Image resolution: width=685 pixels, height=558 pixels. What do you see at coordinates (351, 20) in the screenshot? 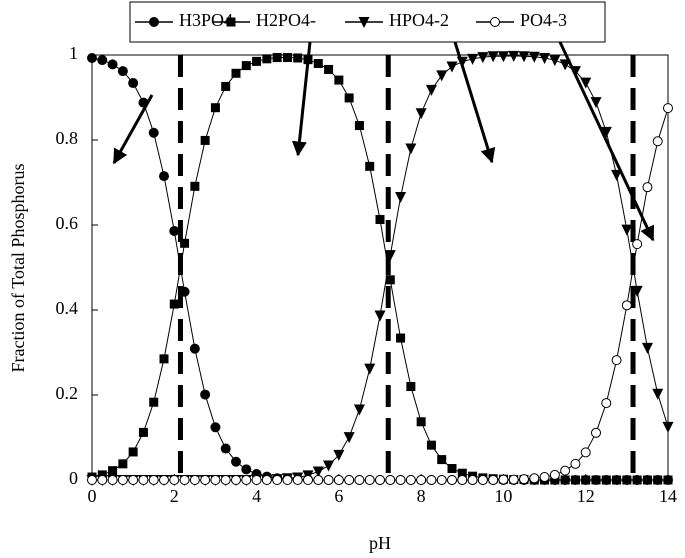
I see `legend: H3PO4 H2PO4- HPO4-2 PO4-3` at bounding box center [351, 20].